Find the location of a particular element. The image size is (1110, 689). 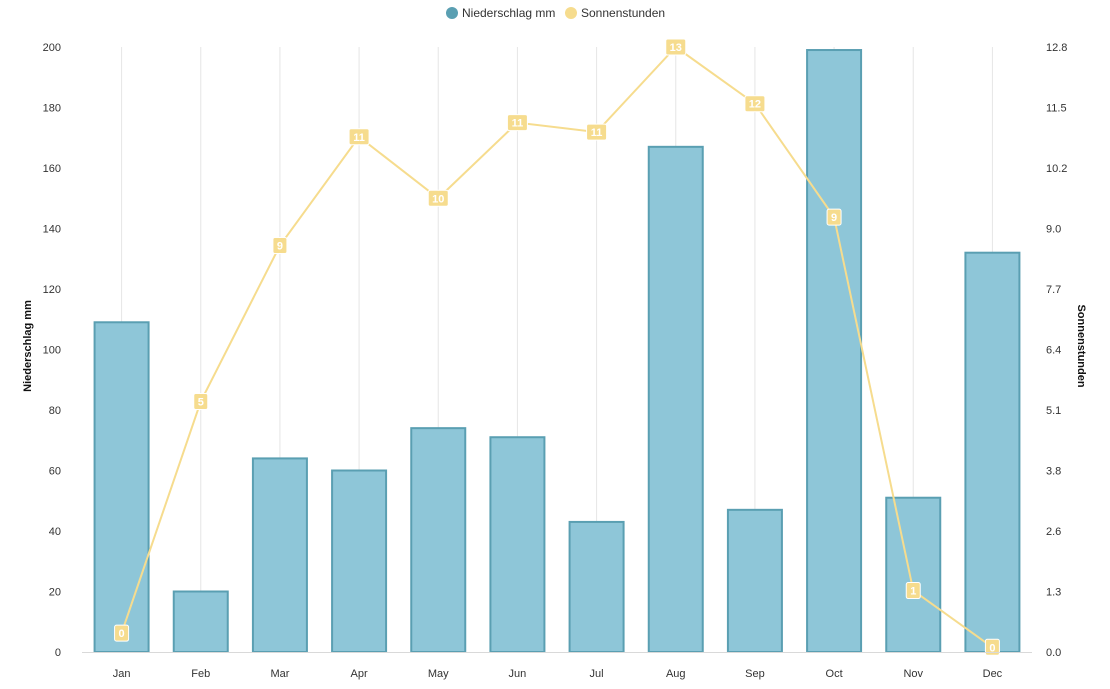

x-tick-label: Apr is located at coordinates (359, 674).